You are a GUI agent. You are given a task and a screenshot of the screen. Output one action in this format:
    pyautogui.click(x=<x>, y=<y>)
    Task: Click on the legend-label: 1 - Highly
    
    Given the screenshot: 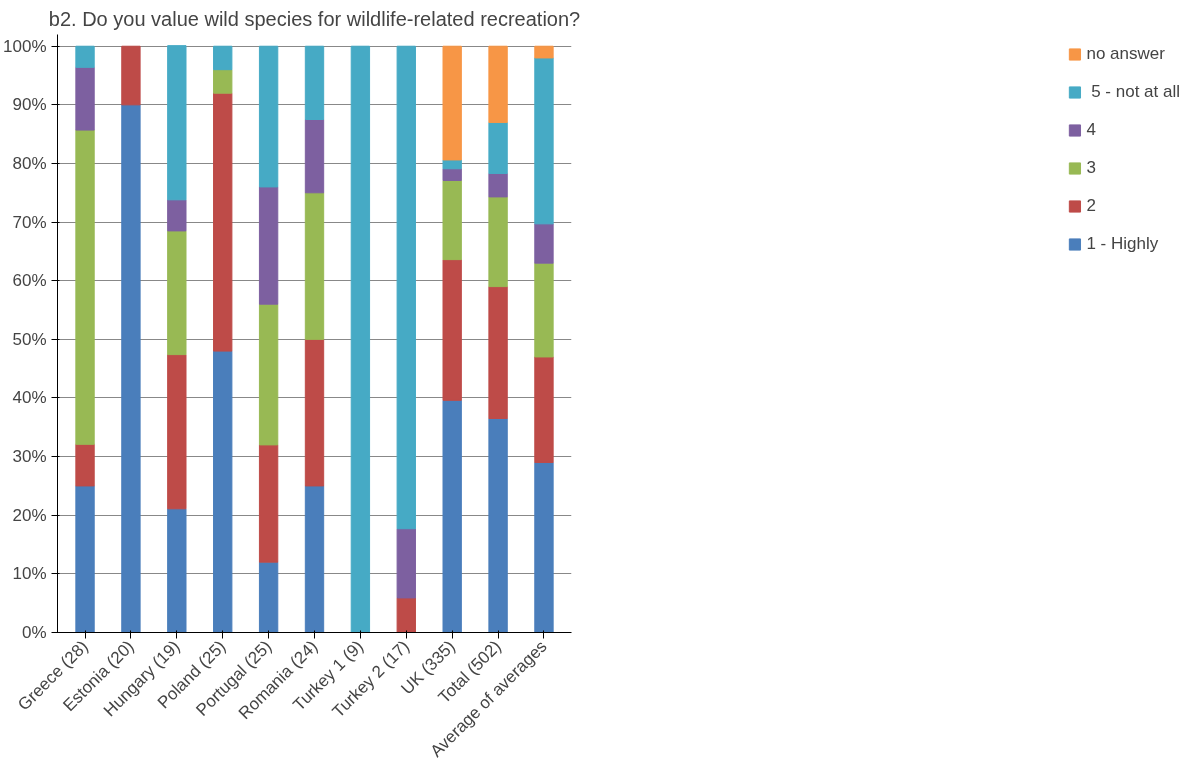 What is the action you would take?
    pyautogui.click(x=1122, y=244)
    